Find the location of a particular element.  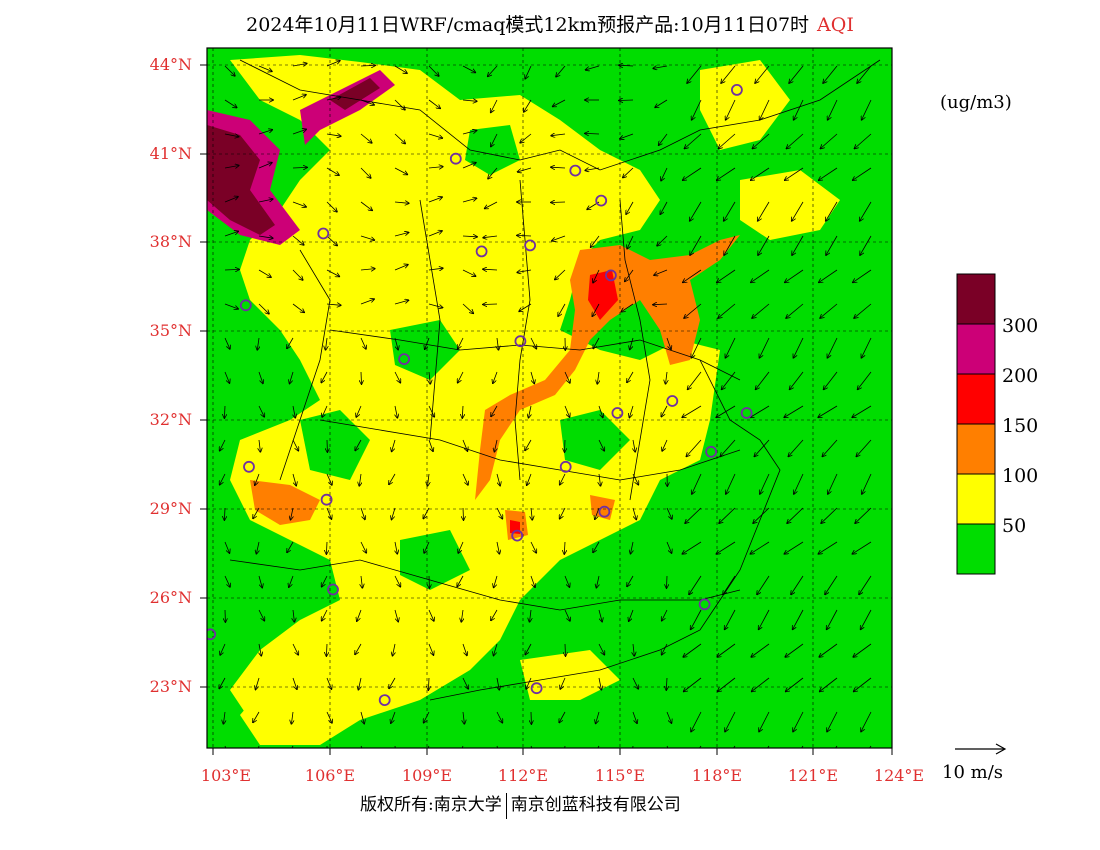

colorbar-tick: 200 is located at coordinates (1020, 376).